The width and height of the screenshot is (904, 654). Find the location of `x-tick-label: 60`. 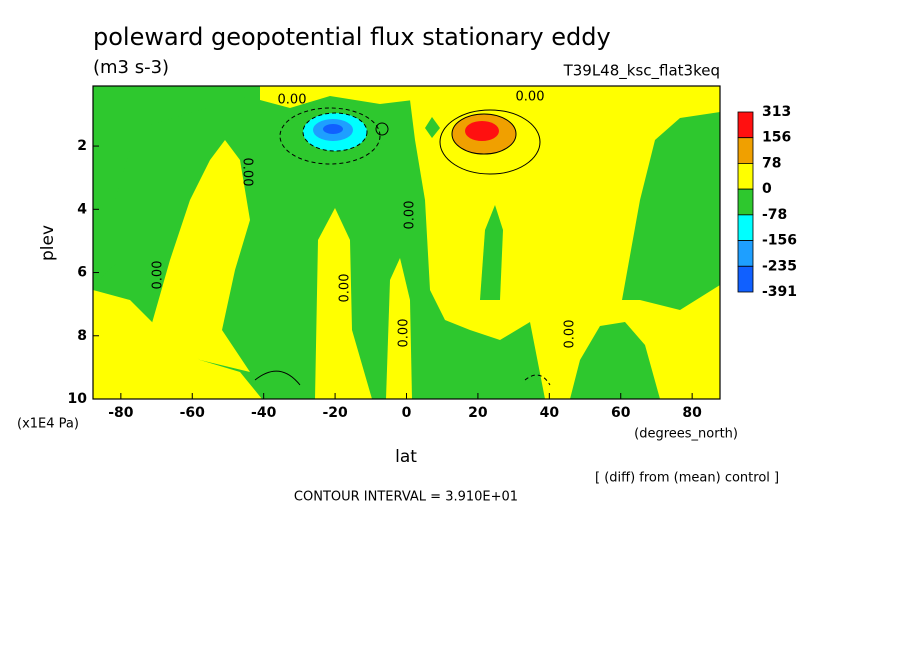

x-tick-label: 60 is located at coordinates (621, 413).